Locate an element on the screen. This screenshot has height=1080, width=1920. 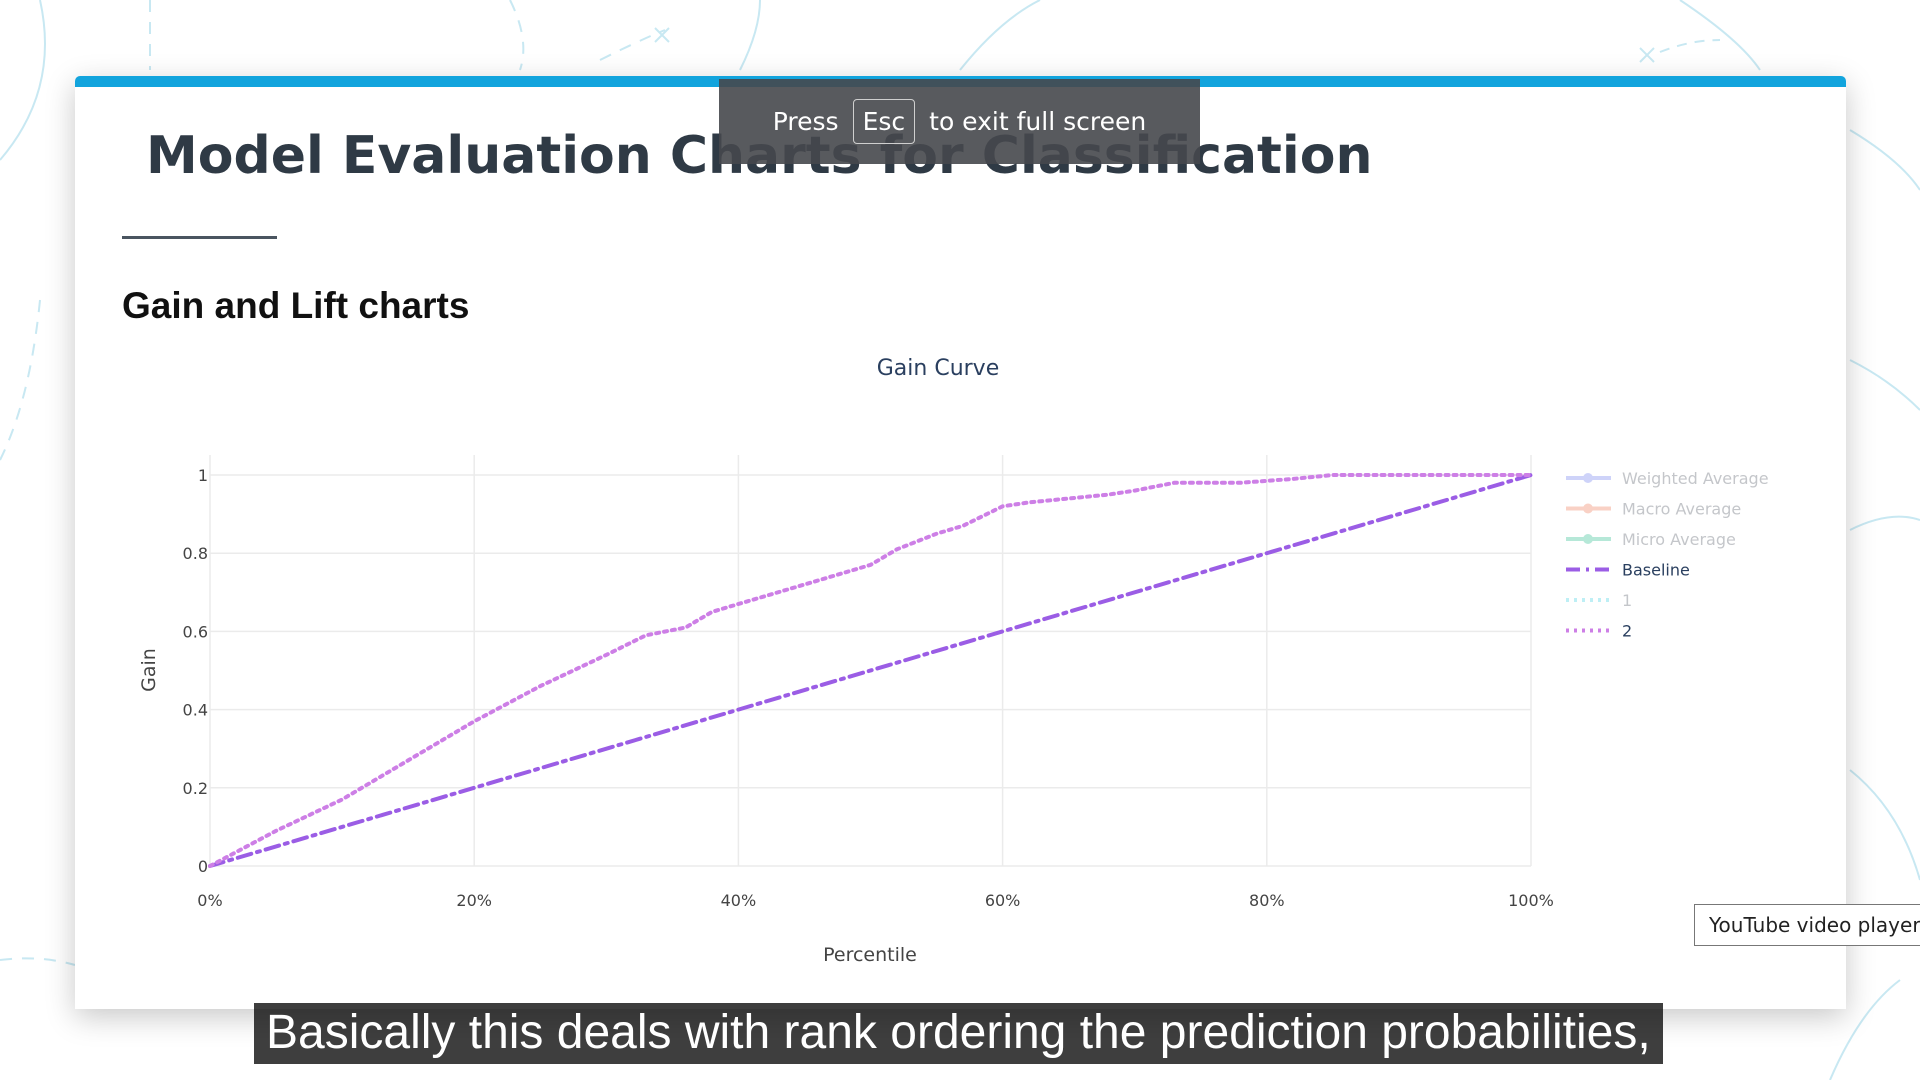
y-tick-label: 0.4 is located at coordinates (195, 710).